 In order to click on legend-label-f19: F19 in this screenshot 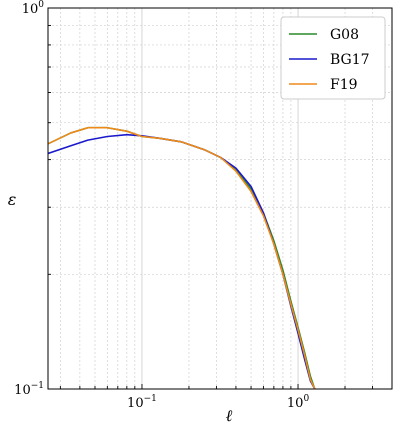, I will do `click(344, 85)`.